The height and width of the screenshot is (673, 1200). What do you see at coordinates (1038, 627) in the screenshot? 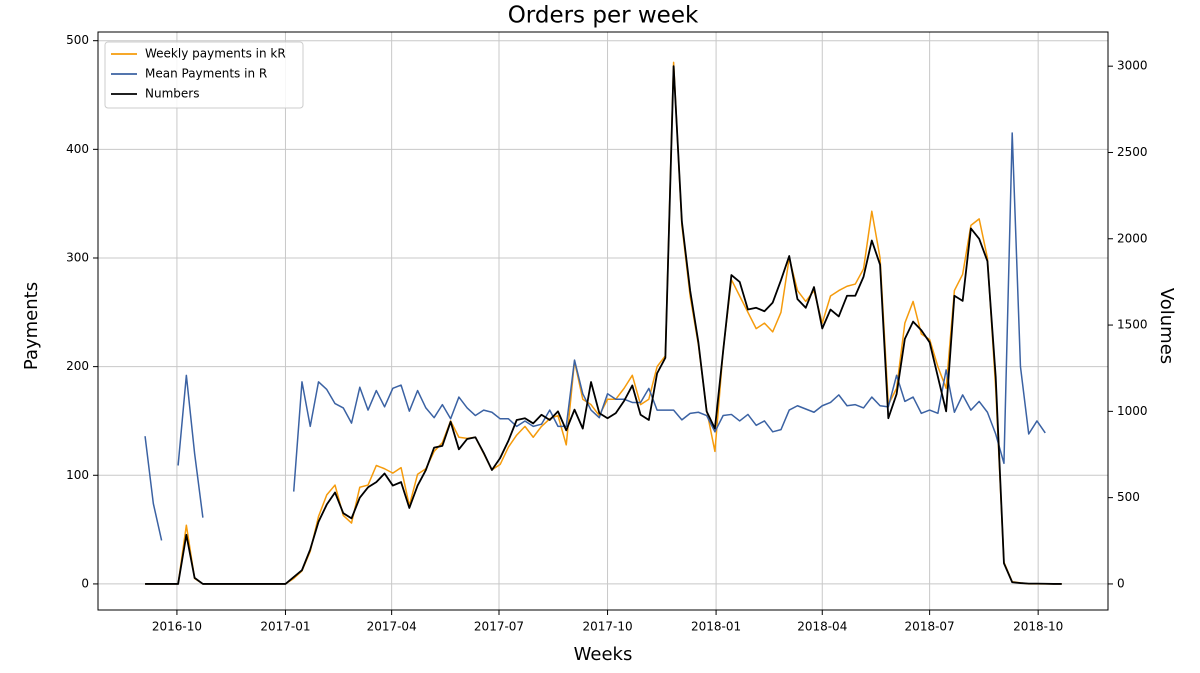
I see `x-tick-label: 2018-10` at bounding box center [1038, 627].